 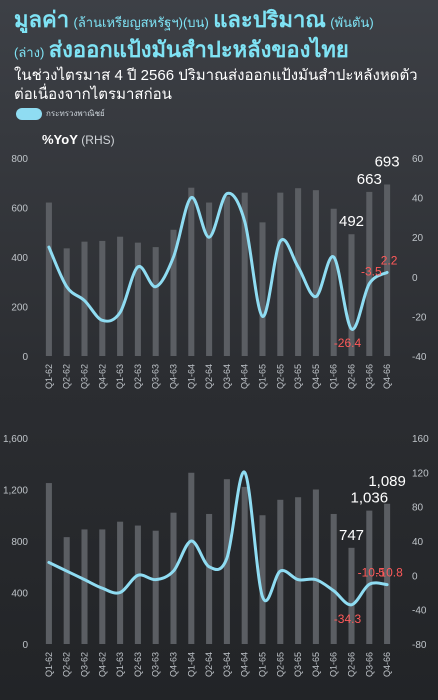 I want to click on title-unit-value: (ล้านเหรียญสหรัฐฯ)(บน), so click(x=141, y=22).